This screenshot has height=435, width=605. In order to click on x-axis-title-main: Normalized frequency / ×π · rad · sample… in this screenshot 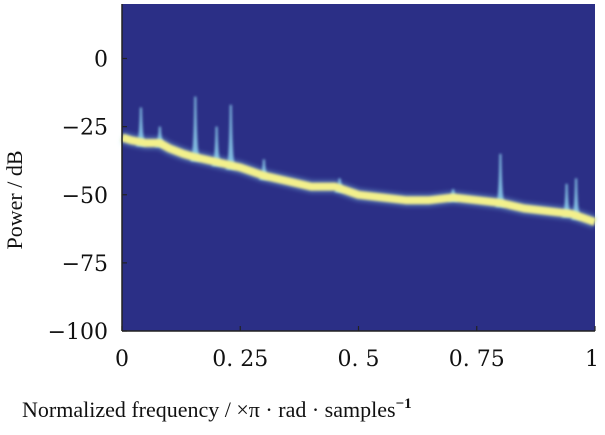, I will do `click(209, 409)`.